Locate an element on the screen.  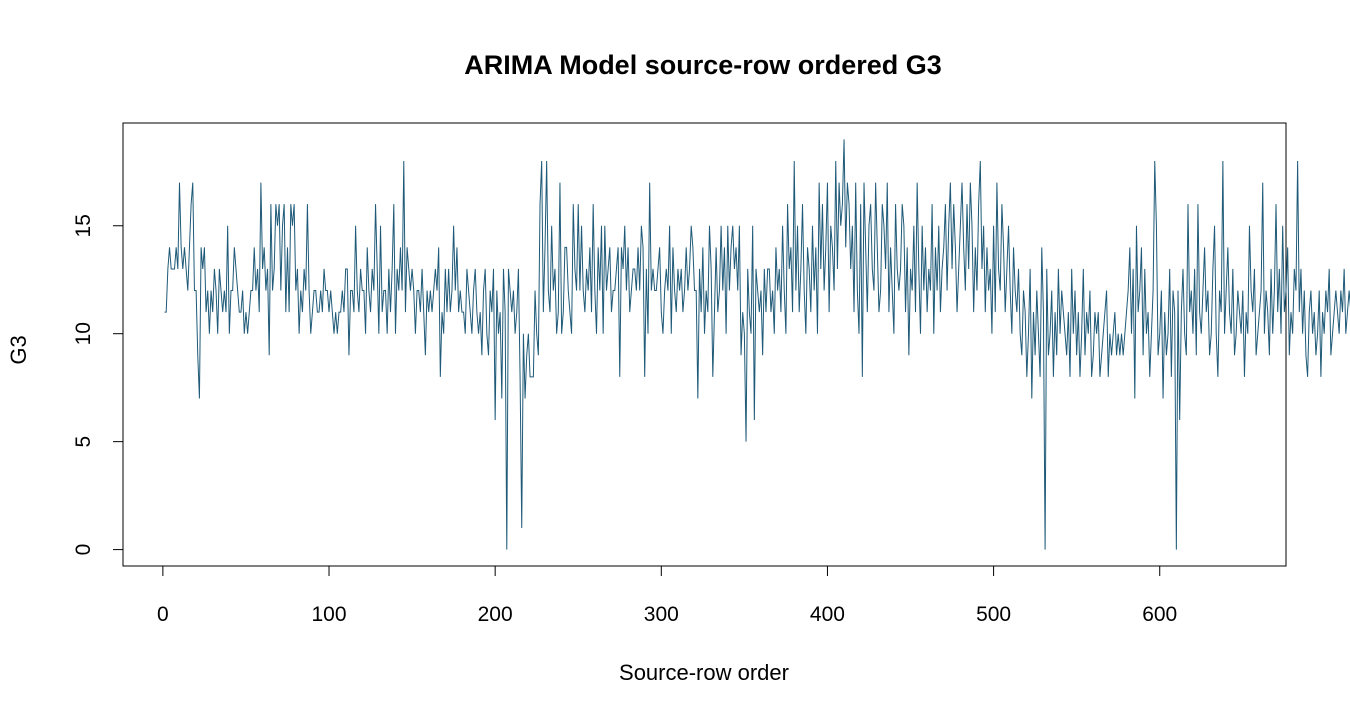
x-tick-label: 200 is located at coordinates (495, 614).